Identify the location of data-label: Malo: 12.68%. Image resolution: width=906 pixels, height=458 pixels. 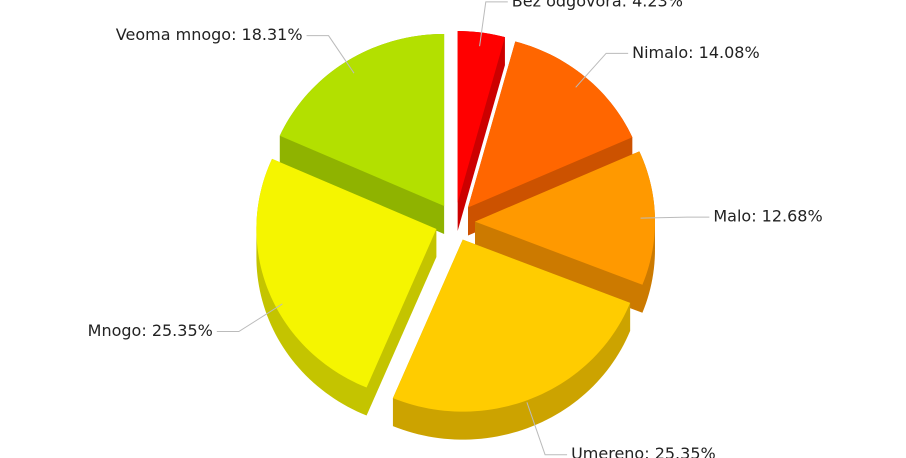
(767, 216).